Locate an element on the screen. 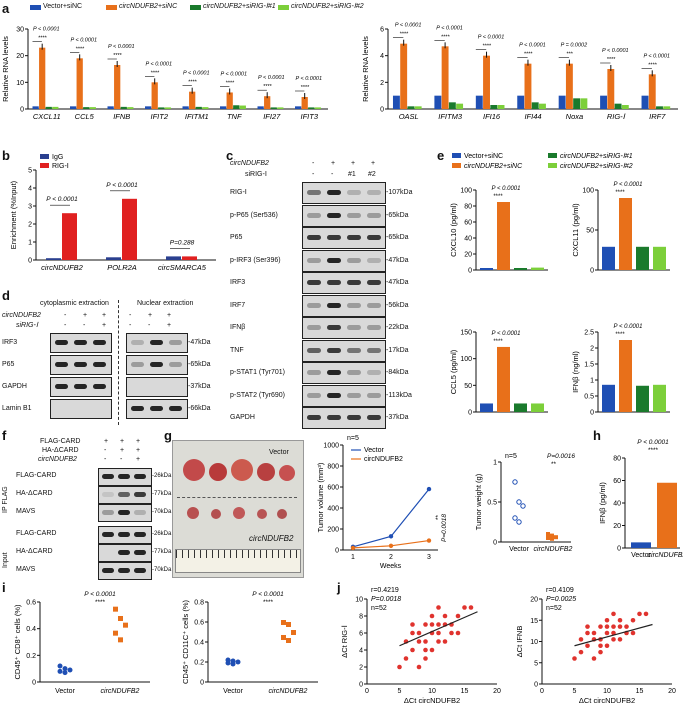 The height and width of the screenshot is (708, 683). f-r1-label: FLAG-CARD is located at coordinates (60, 441).